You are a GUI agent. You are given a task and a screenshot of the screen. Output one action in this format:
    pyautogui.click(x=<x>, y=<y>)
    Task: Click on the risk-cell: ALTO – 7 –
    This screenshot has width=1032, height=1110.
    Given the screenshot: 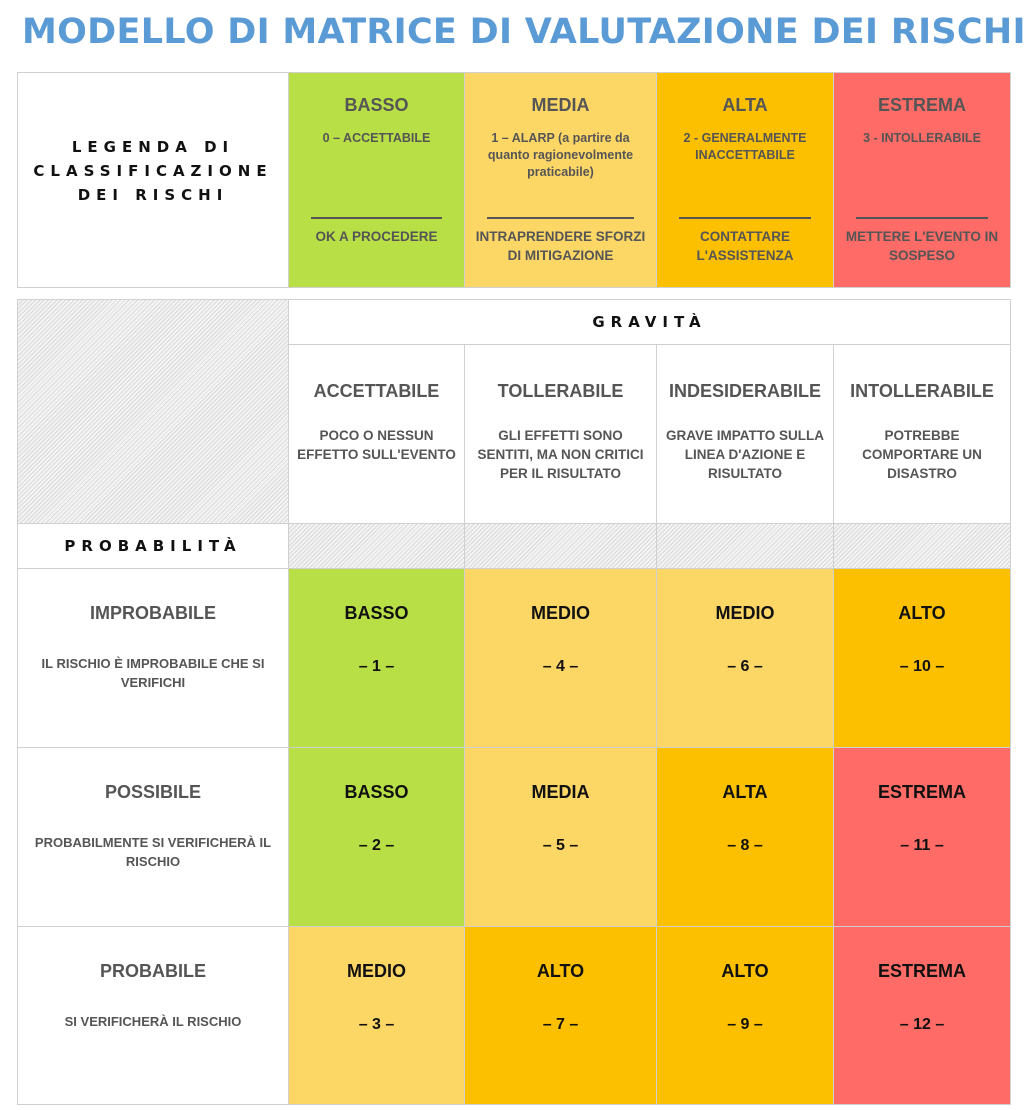 What is the action you would take?
    pyautogui.click(x=561, y=1016)
    